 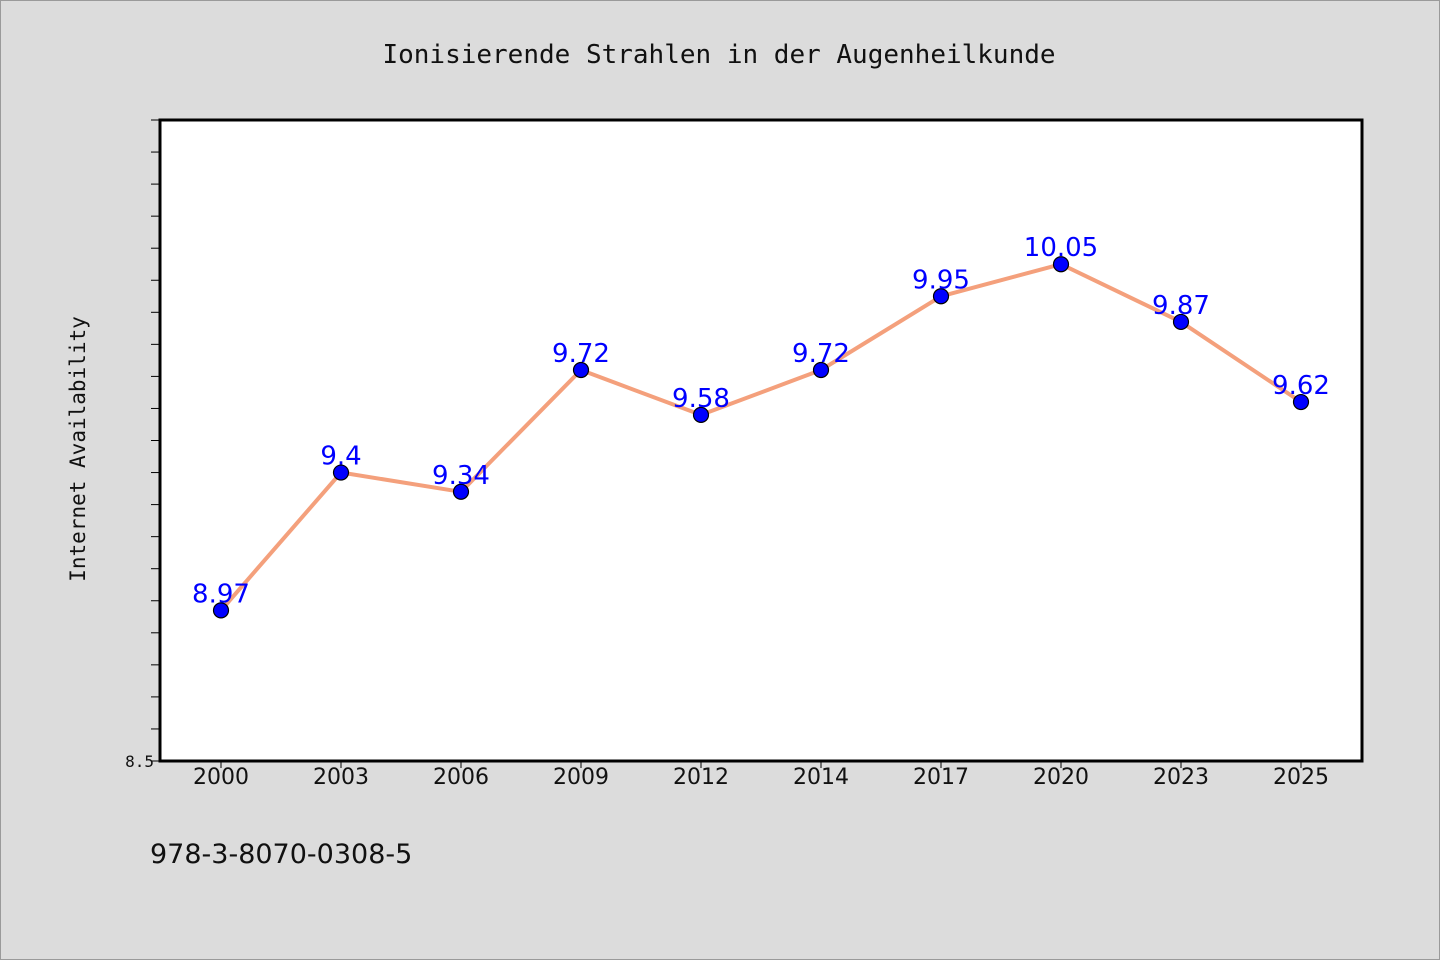 What do you see at coordinates (221, 777) in the screenshot?
I see `x-tick-label: 2000` at bounding box center [221, 777].